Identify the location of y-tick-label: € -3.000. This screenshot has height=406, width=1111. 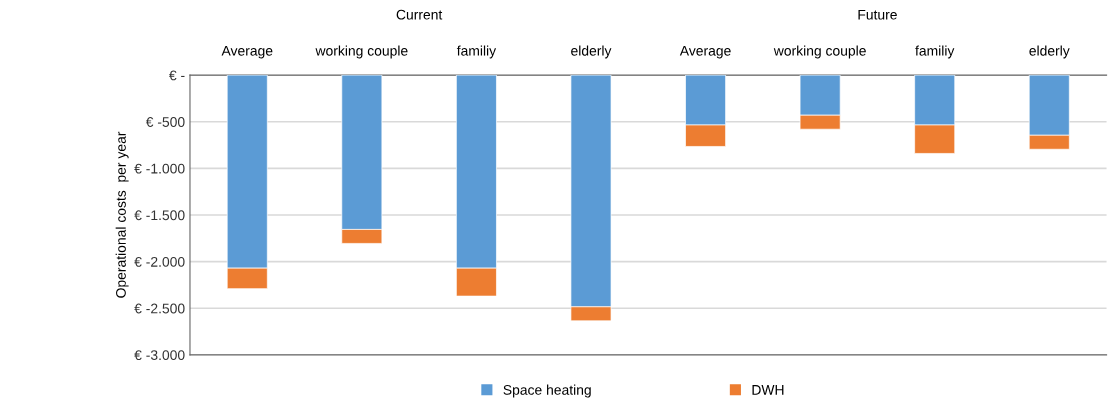
(159, 355).